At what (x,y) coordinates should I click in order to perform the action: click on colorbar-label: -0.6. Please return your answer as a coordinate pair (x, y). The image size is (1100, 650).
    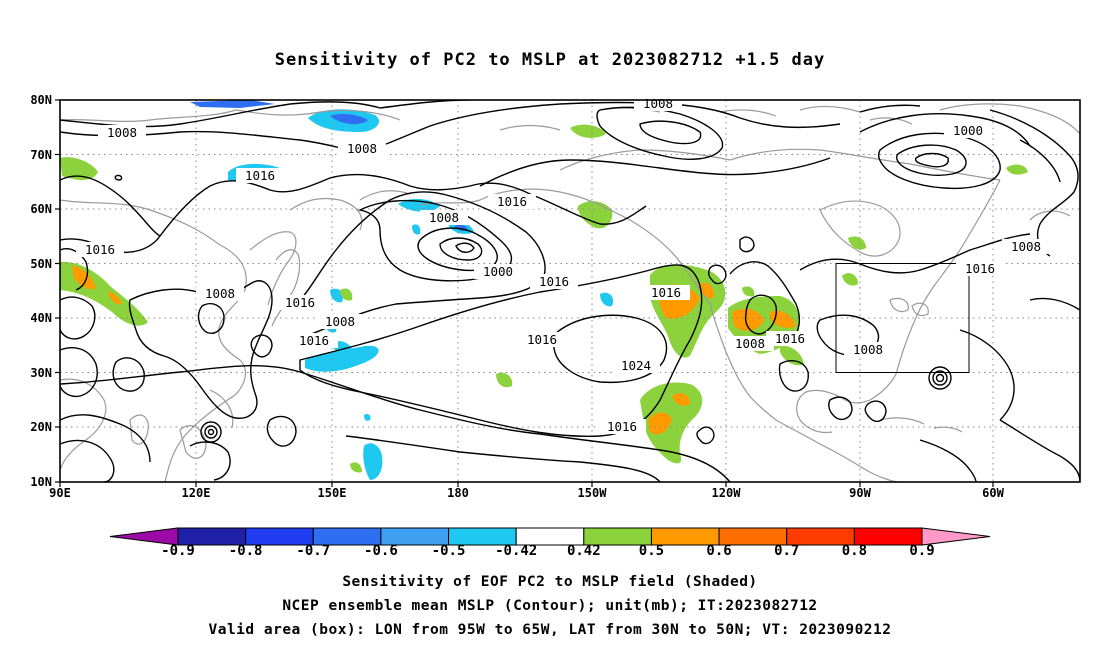
    Looking at the image, I should click on (381, 551).